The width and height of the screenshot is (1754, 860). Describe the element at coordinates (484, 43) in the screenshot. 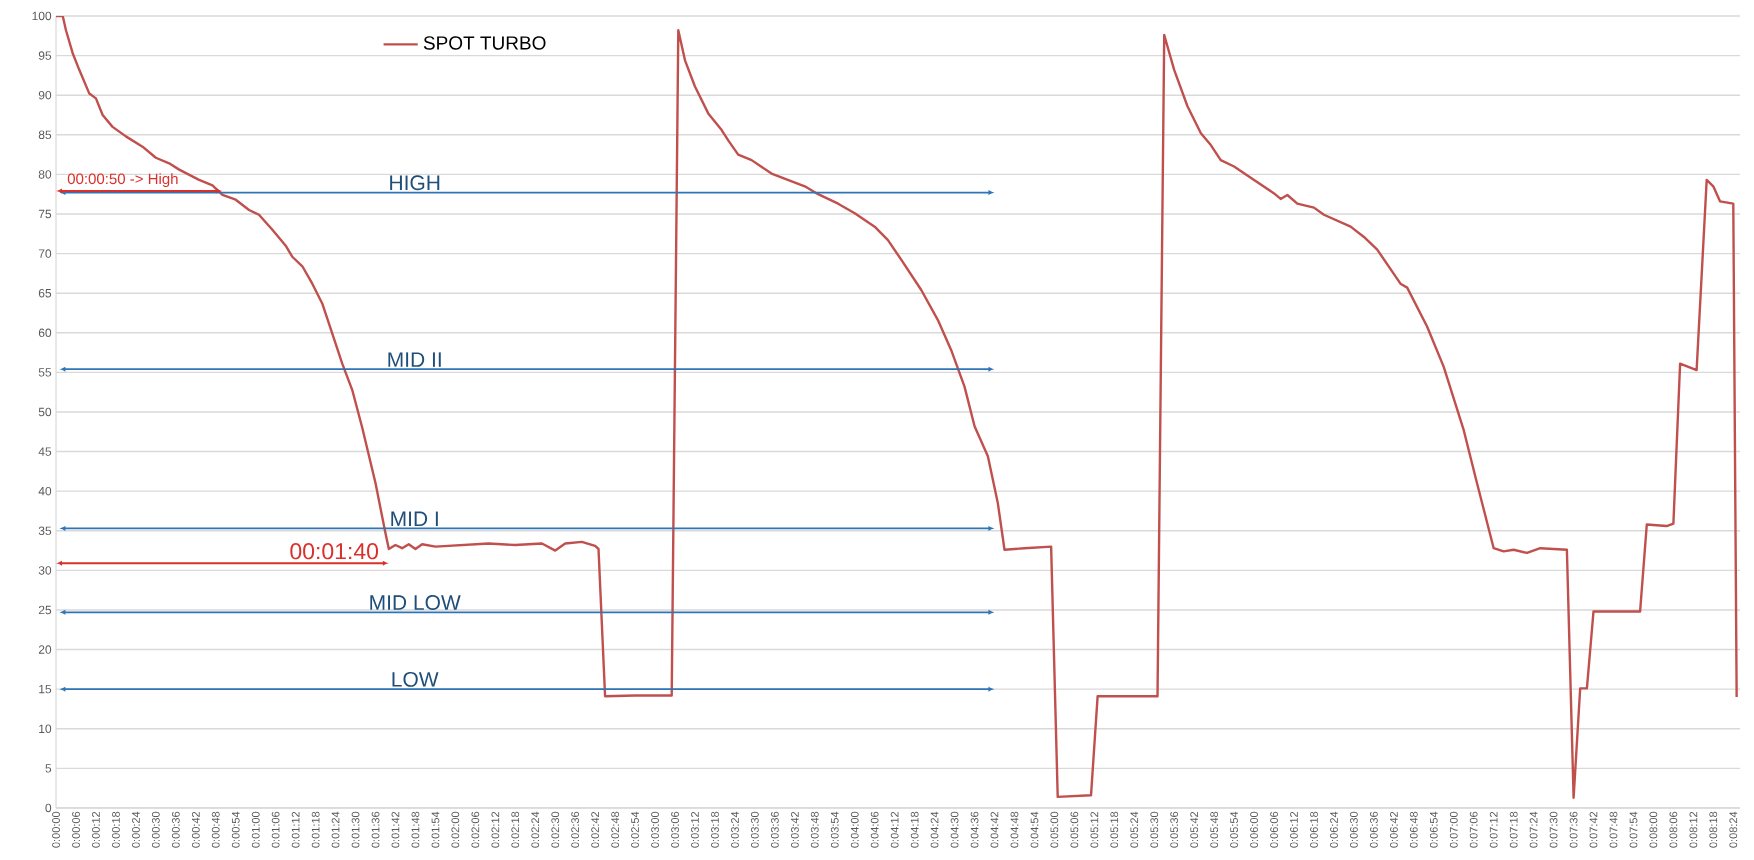

I see `legend-label: SPOT TURBO` at that location.